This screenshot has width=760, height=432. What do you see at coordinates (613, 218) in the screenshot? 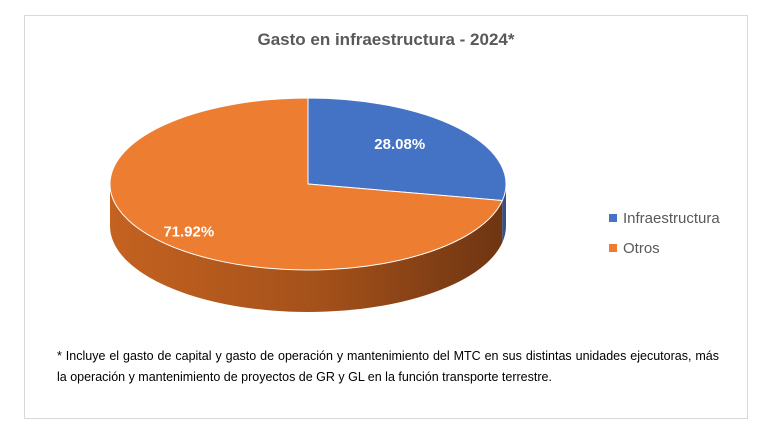
I see `legend-swatch-infraestructura` at bounding box center [613, 218].